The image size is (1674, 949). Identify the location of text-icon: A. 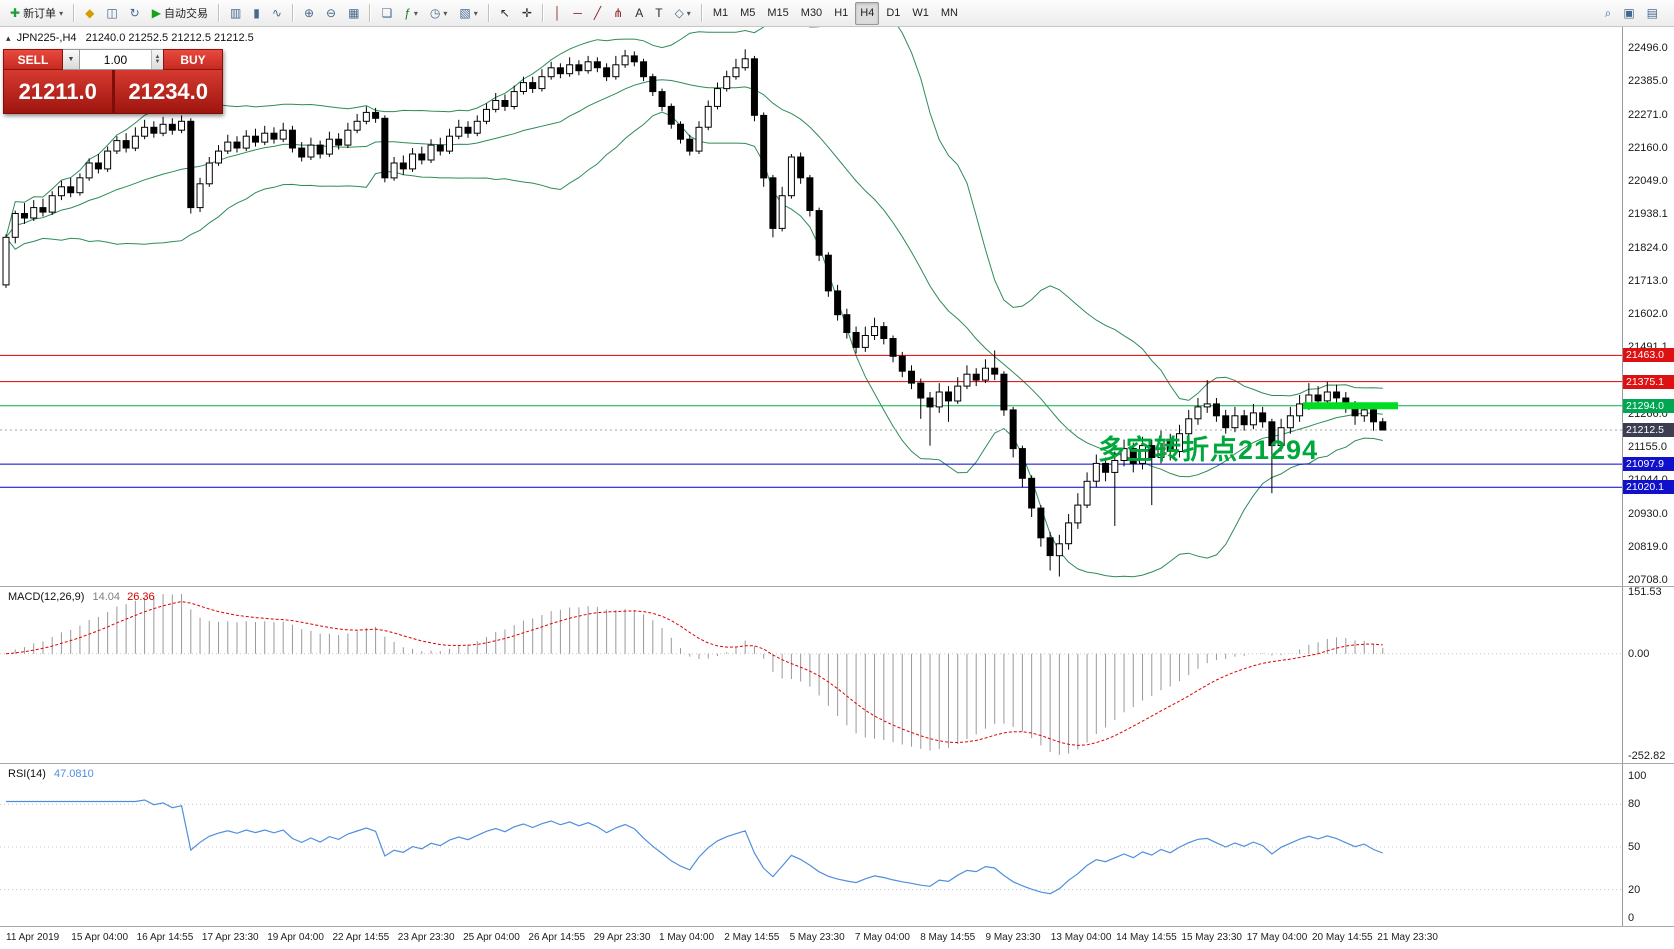
(639, 13).